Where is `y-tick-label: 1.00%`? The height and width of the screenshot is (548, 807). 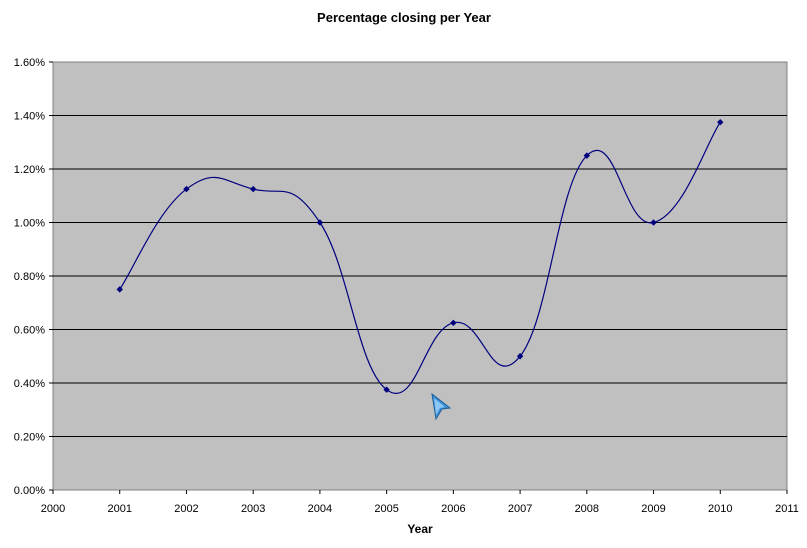 y-tick-label: 1.00% is located at coordinates (29, 224).